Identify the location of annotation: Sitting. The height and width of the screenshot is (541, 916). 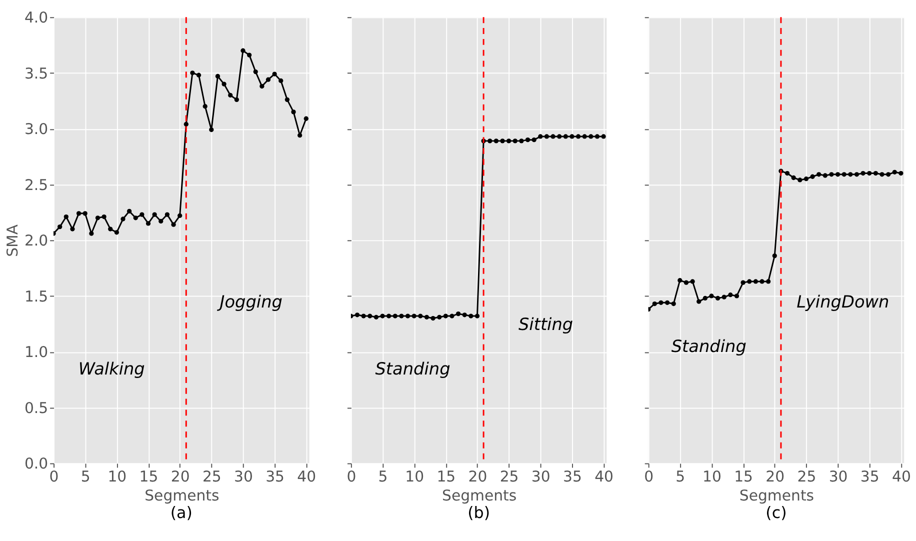
(546, 324).